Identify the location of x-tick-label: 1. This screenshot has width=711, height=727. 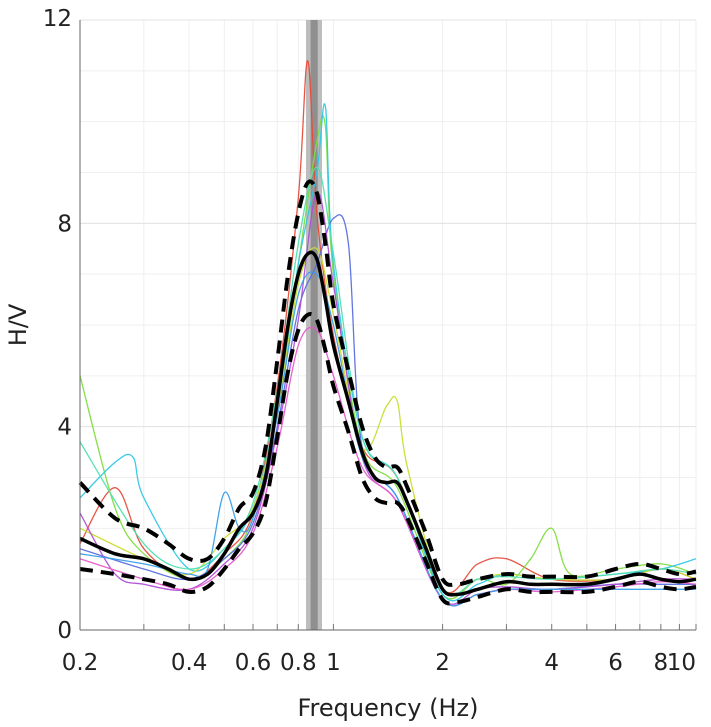
(333, 663).